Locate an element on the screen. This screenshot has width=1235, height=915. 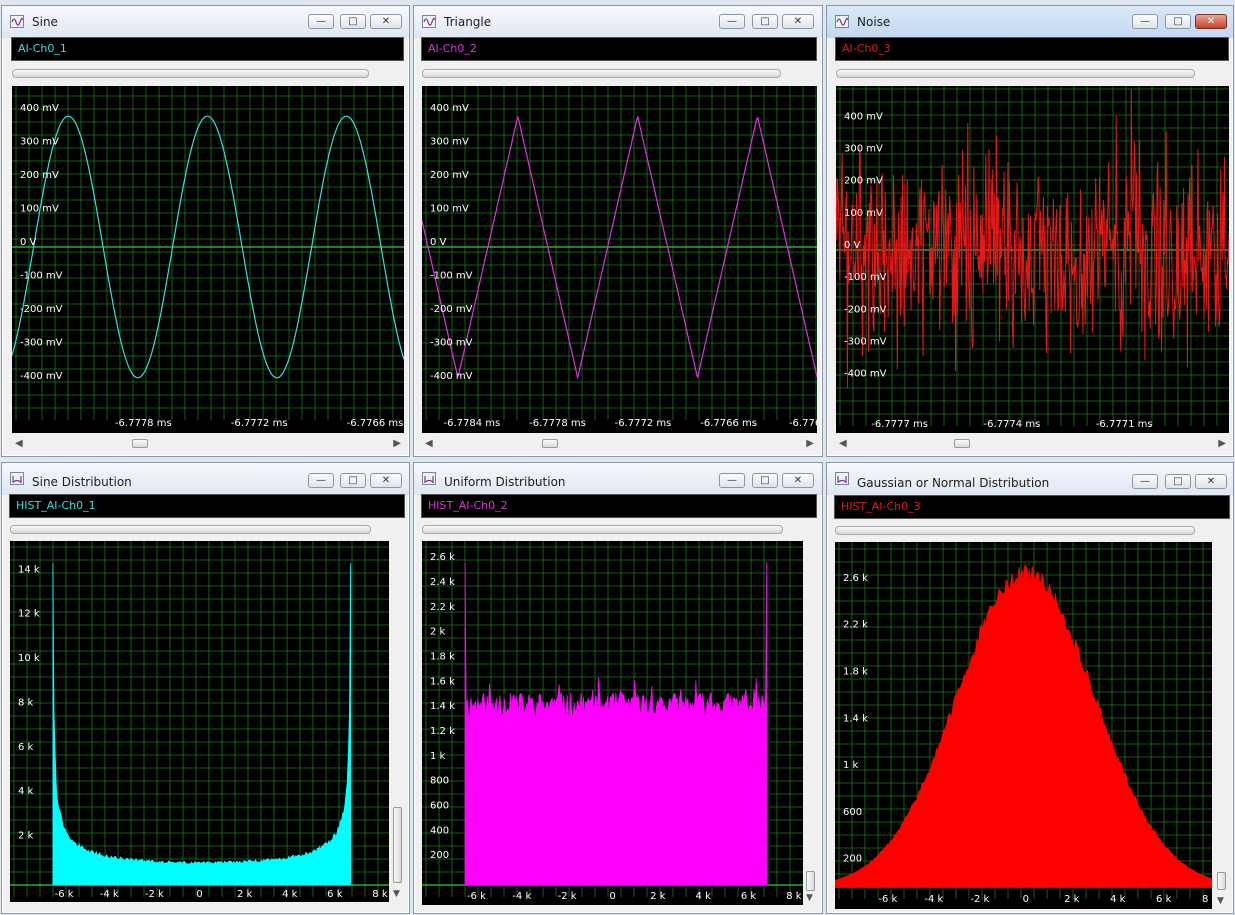
y-tick-label: 10 k is located at coordinates (29, 658).